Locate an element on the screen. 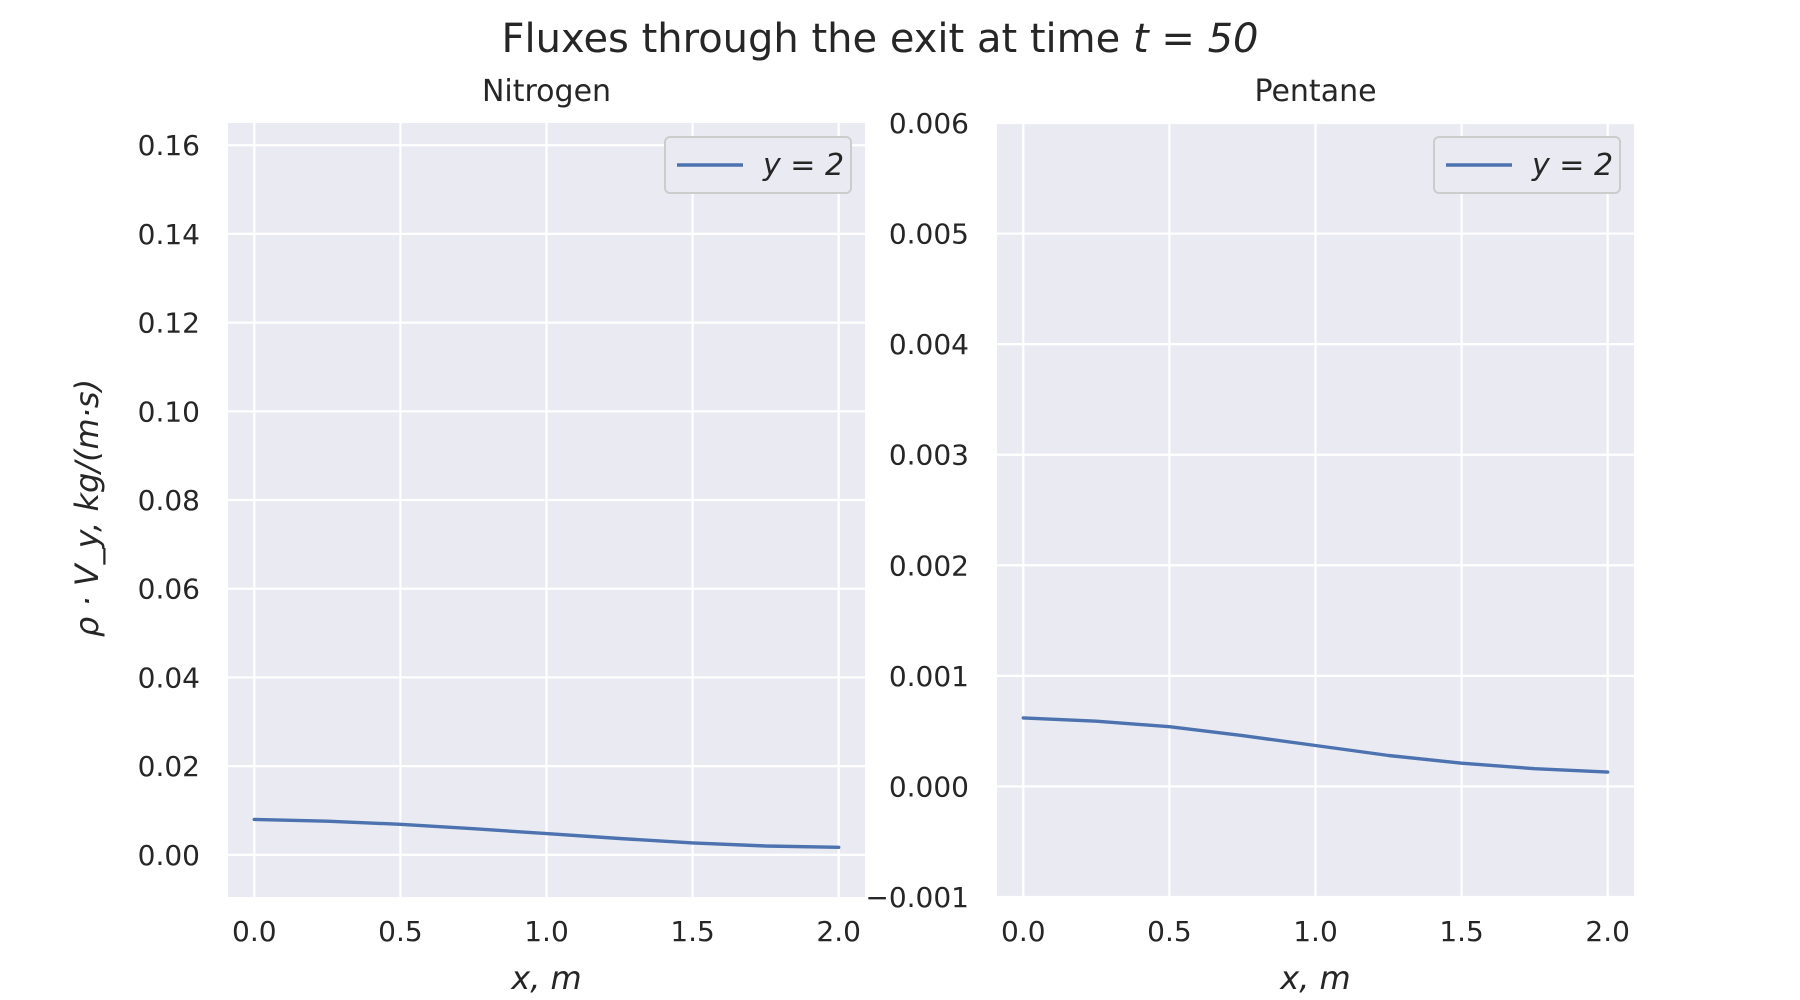 The width and height of the screenshot is (1800, 1000). y-tick-label: 0.00 is located at coordinates (169, 855).